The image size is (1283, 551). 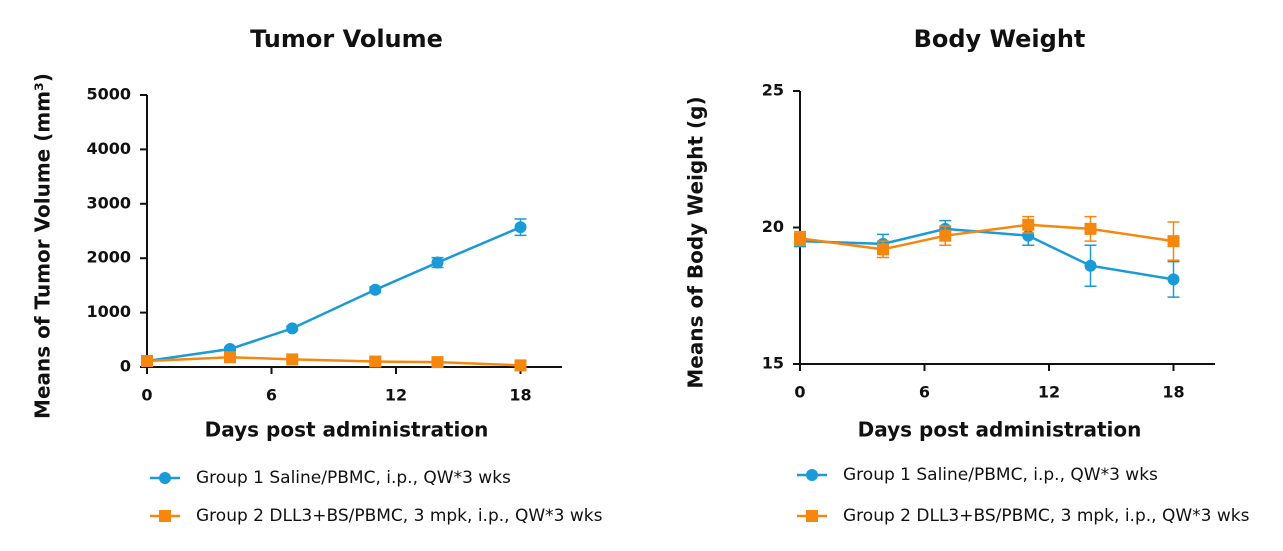 What do you see at coordinates (108, 148) in the screenshot?
I see `y-tick-label: 4000` at bounding box center [108, 148].